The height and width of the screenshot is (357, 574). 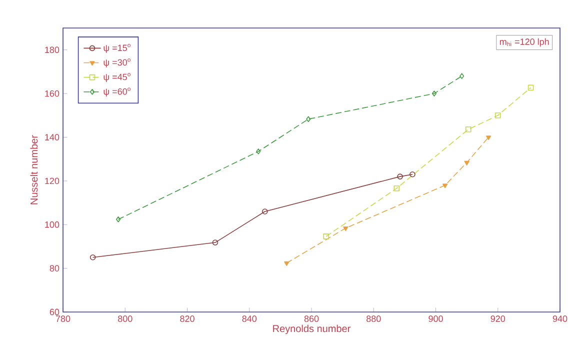 I want to click on y-tick-label: 160, so click(x=52, y=93).